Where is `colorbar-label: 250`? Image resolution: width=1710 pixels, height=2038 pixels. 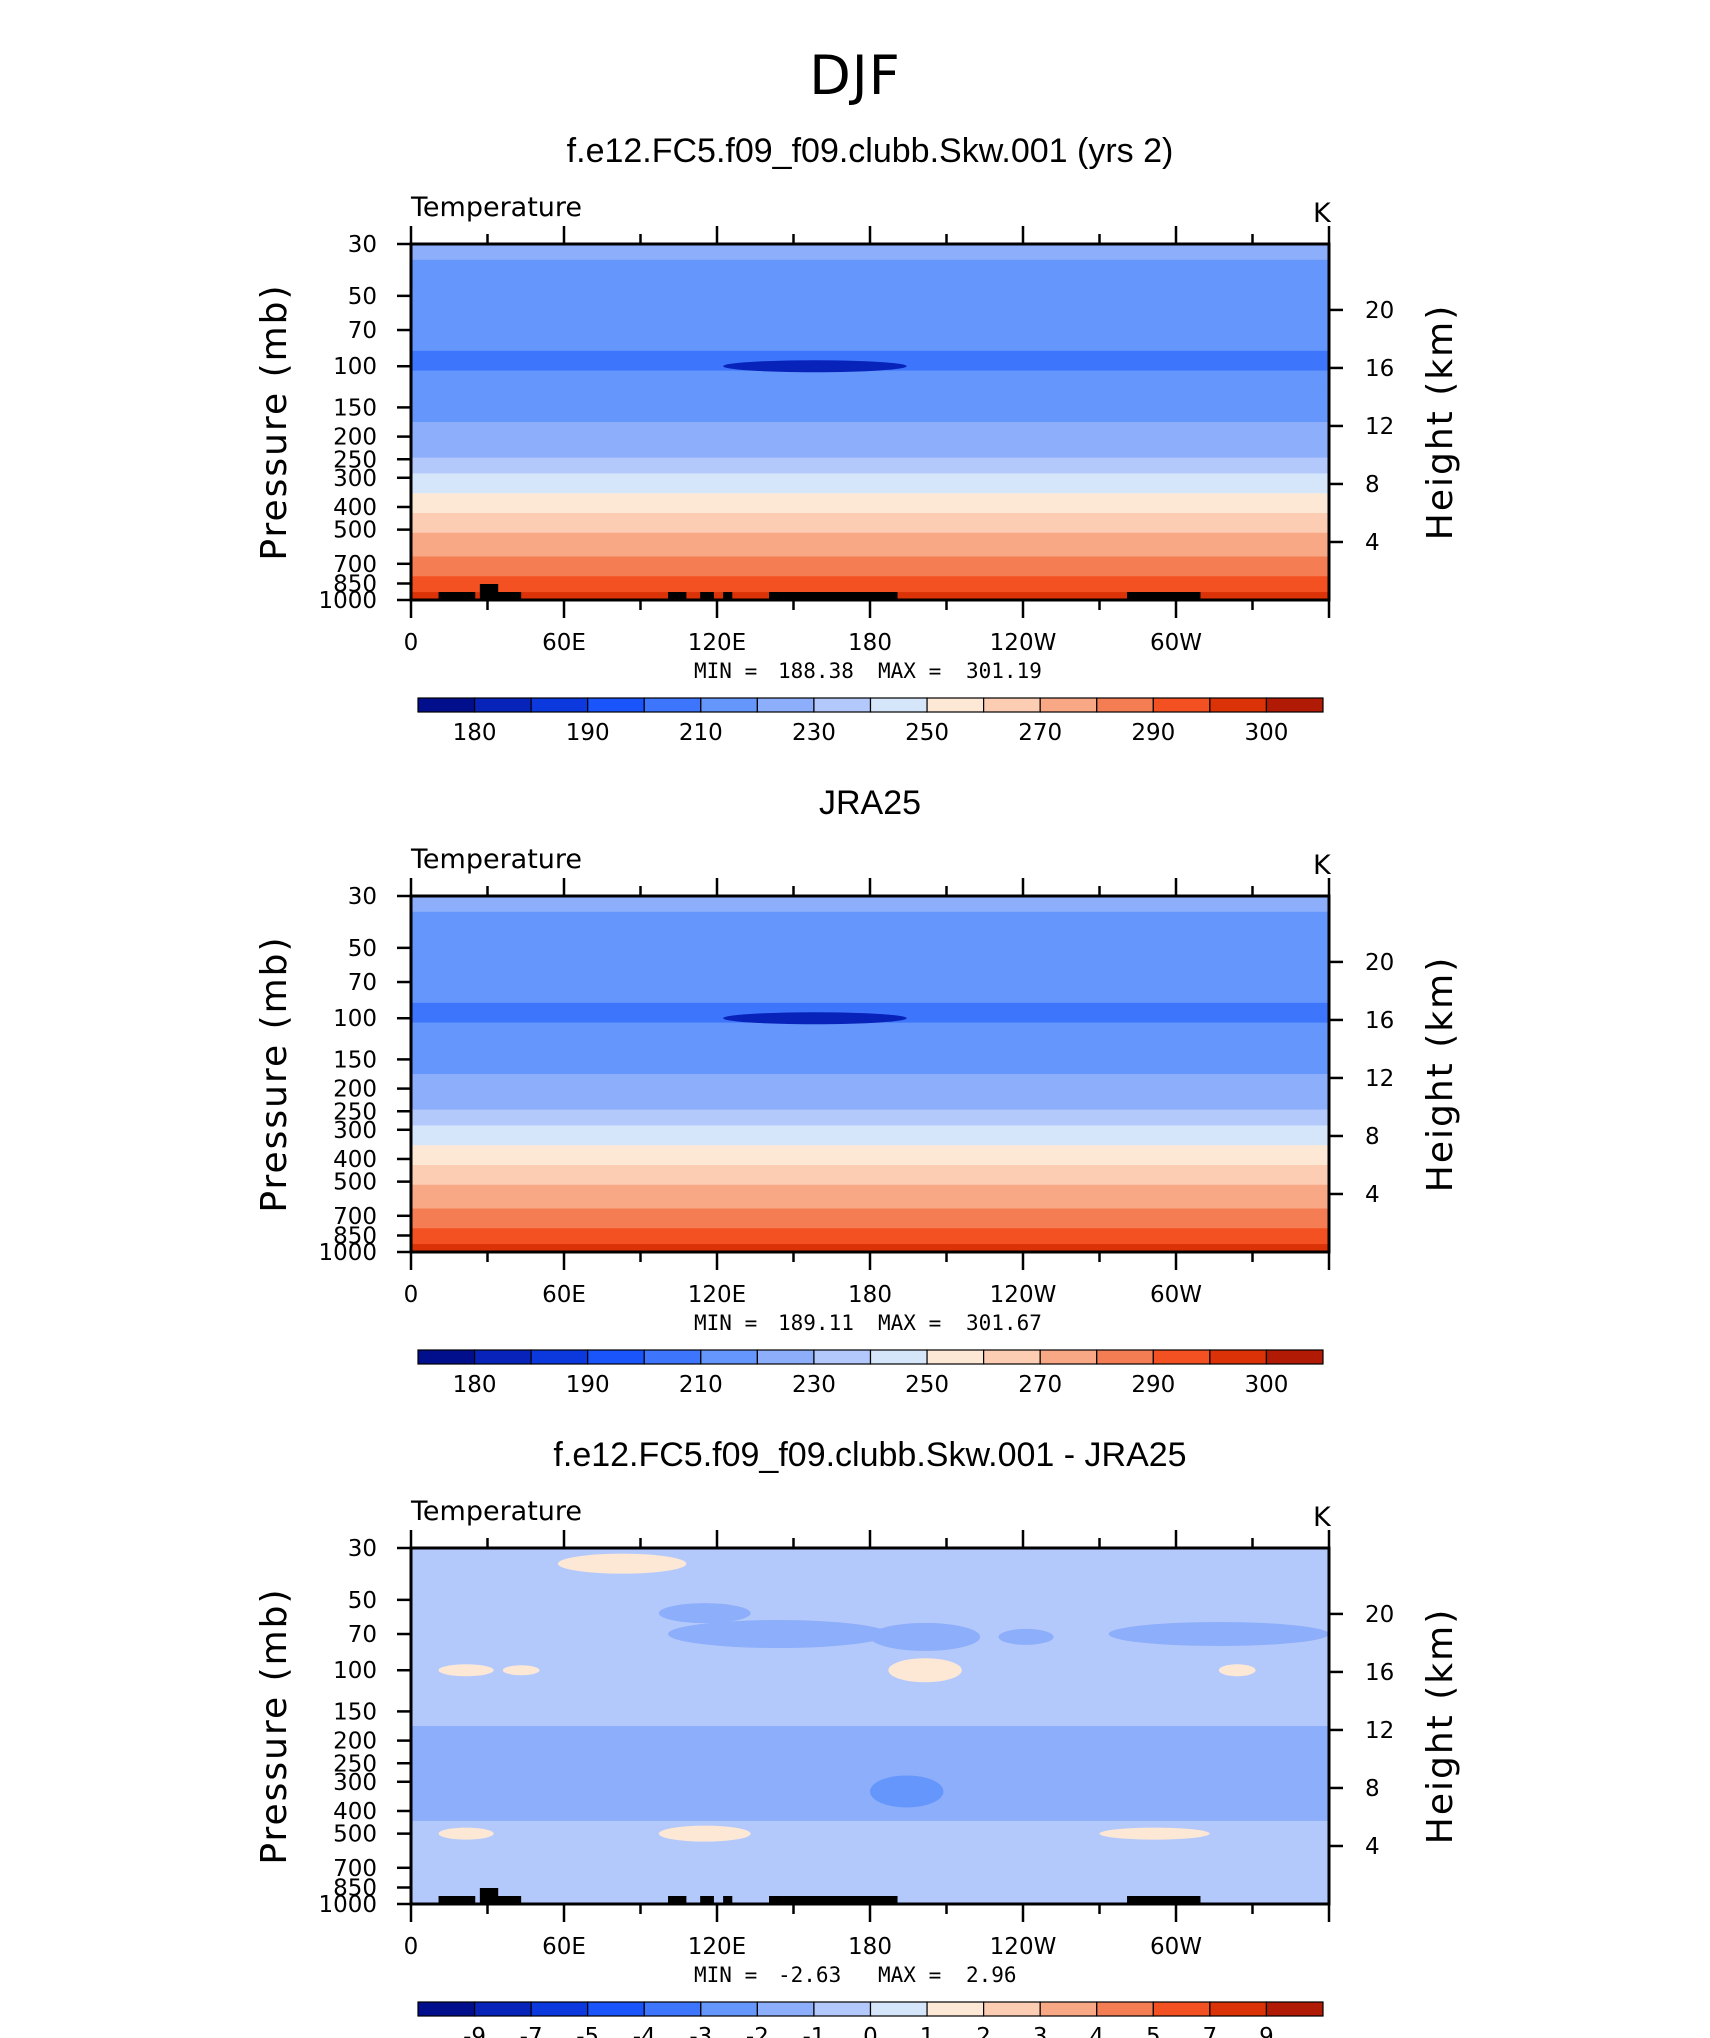
colorbar-label: 250 is located at coordinates (927, 733).